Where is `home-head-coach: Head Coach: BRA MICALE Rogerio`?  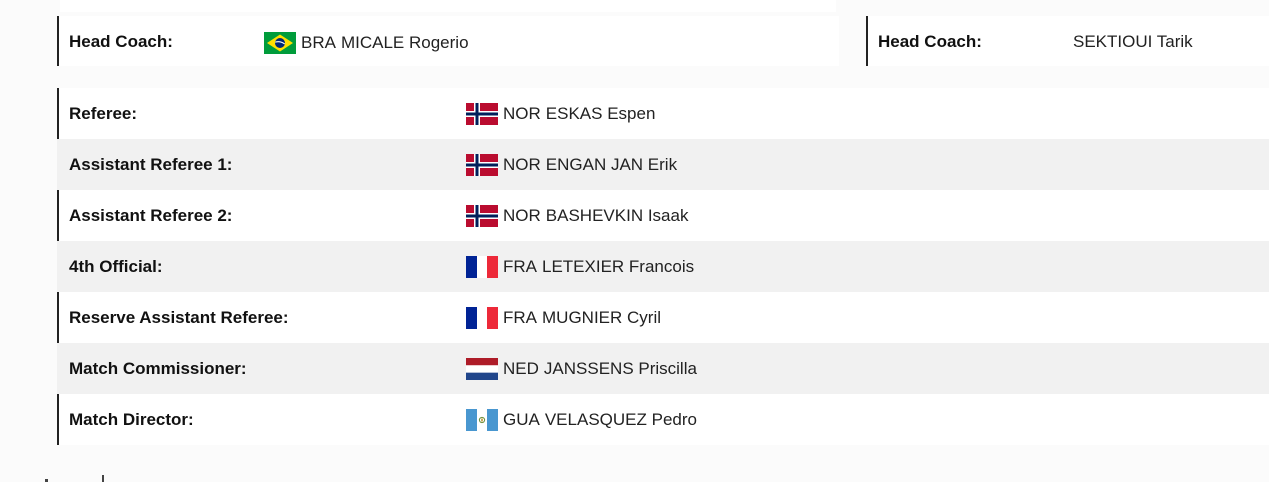 home-head-coach: Head Coach: BRA MICALE Rogerio is located at coordinates (448, 41).